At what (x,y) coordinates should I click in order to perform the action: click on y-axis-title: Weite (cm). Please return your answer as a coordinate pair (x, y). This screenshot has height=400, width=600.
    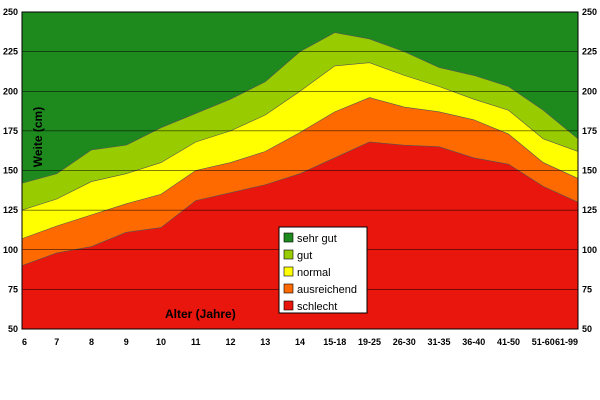
    Looking at the image, I should click on (38, 137).